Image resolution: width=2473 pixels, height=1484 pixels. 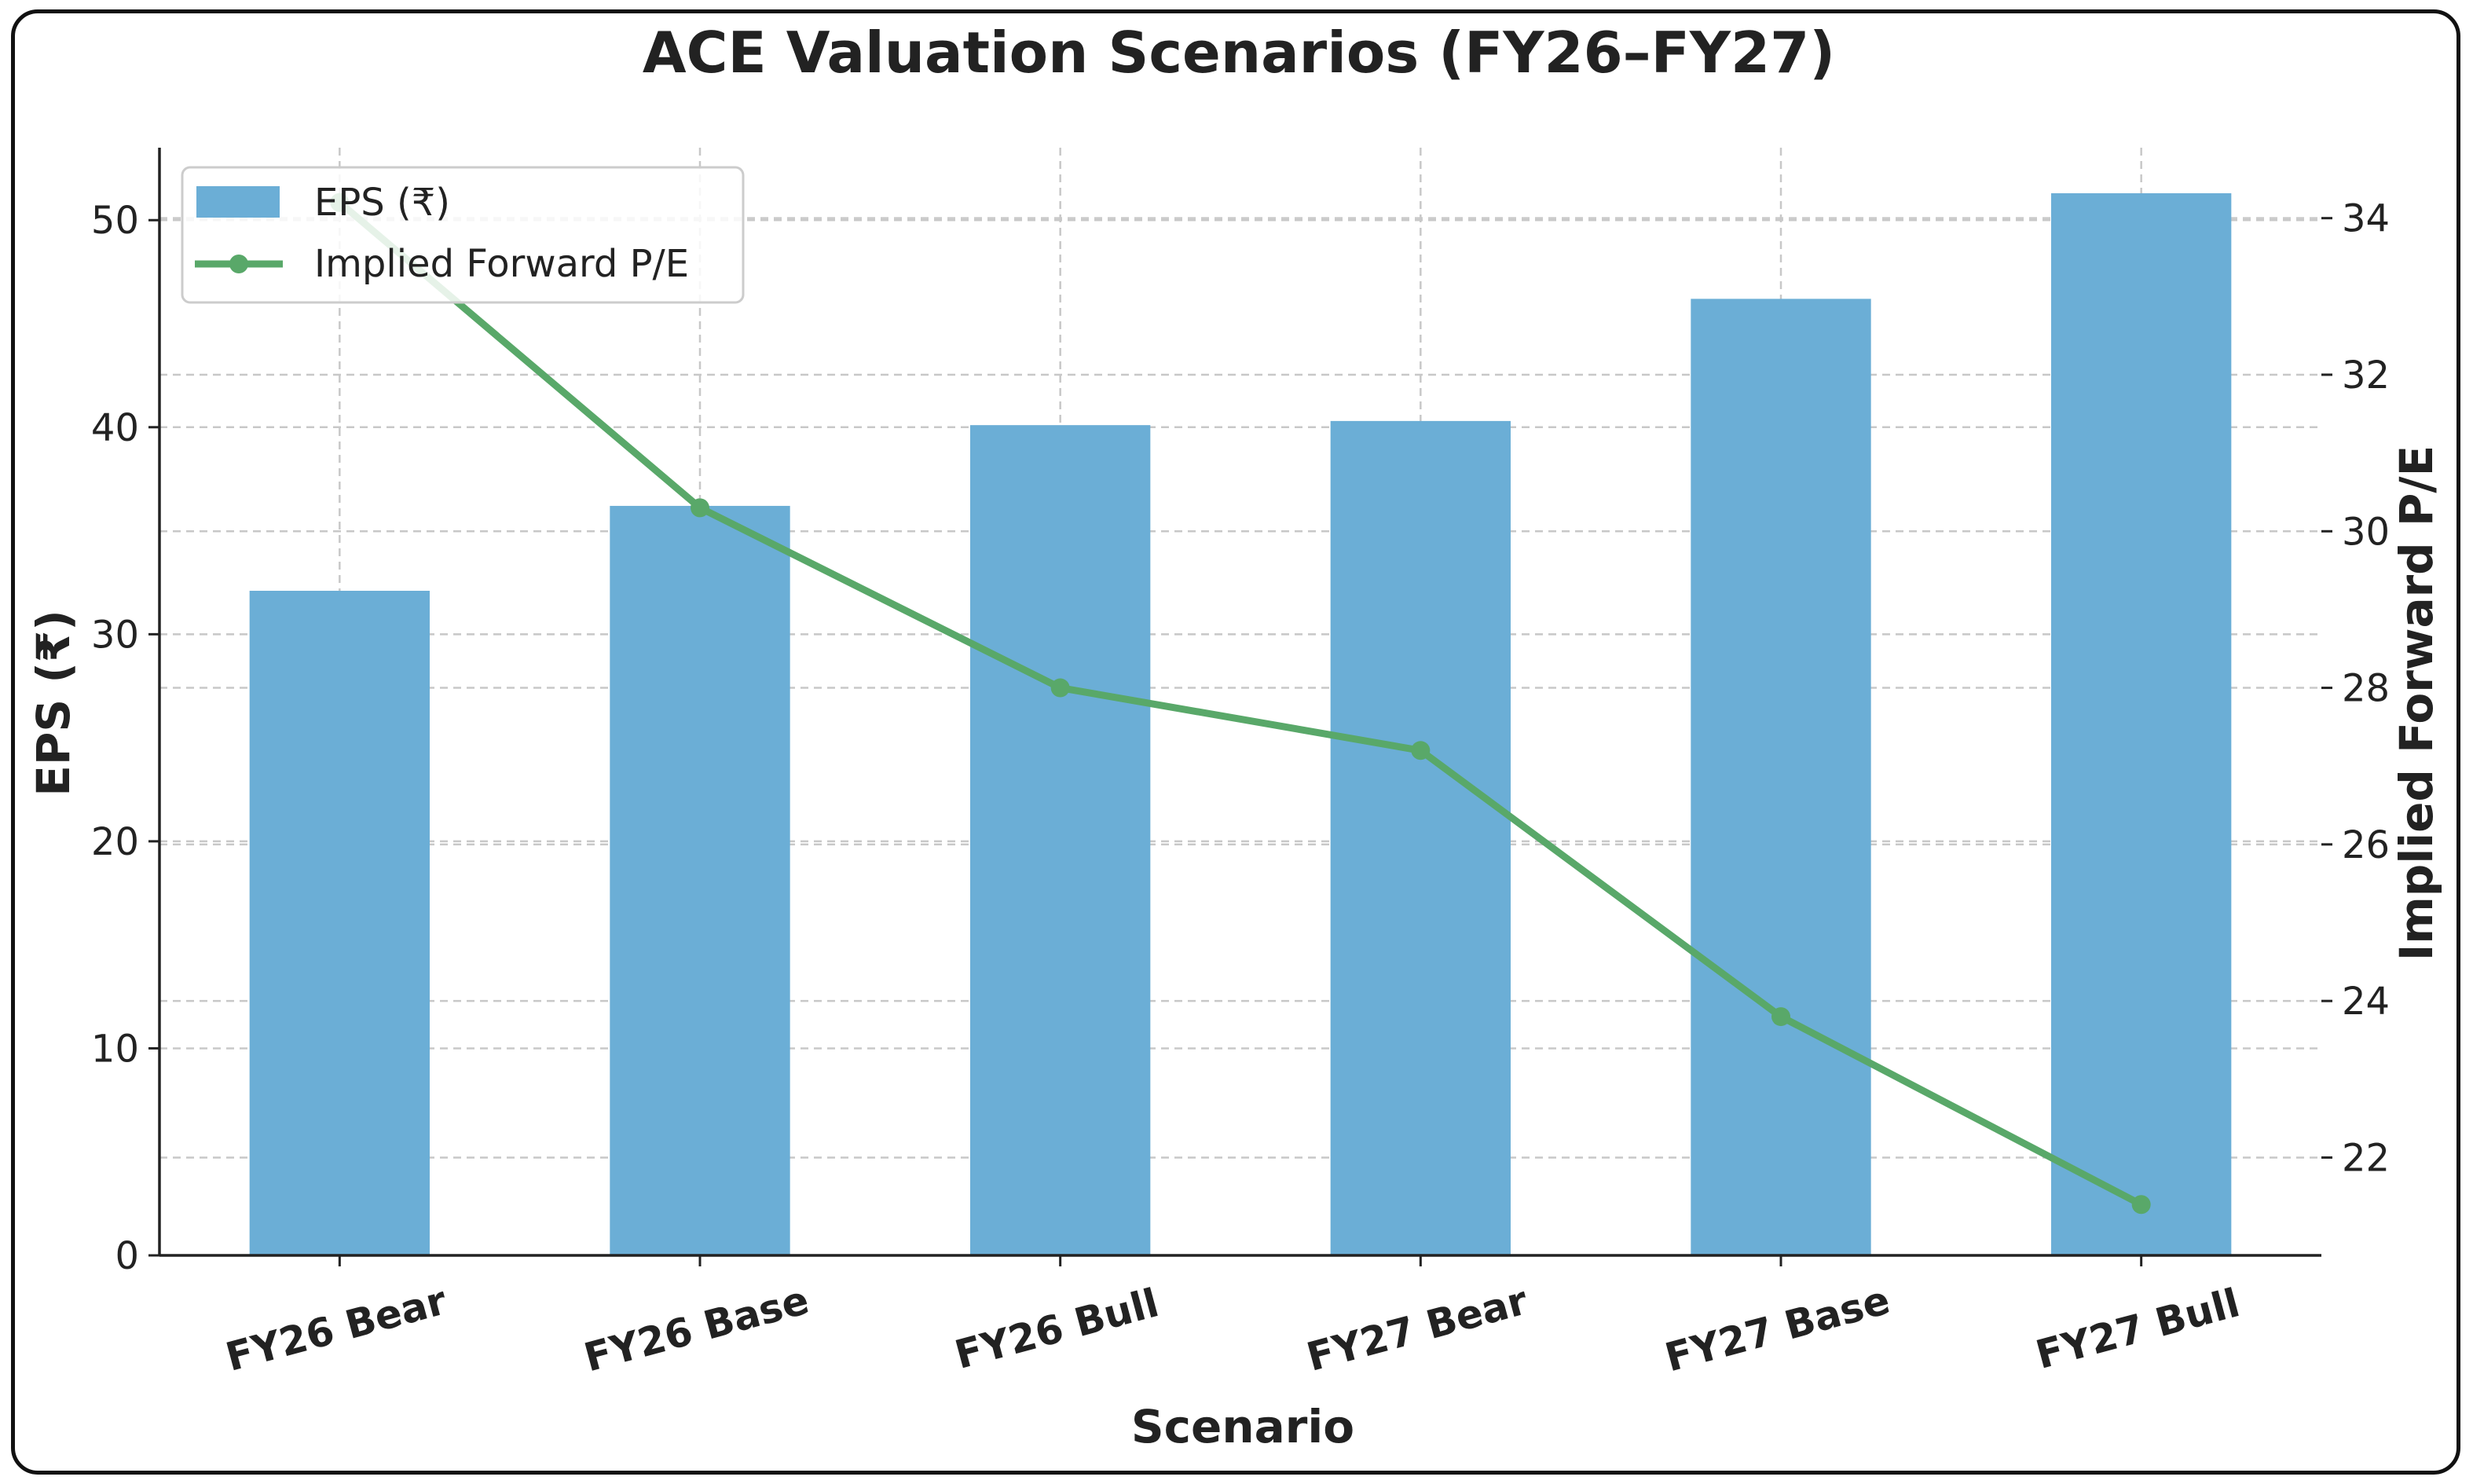 What do you see at coordinates (697, 1329) in the screenshot?
I see `x-tick-label: FY26 Base` at bounding box center [697, 1329].